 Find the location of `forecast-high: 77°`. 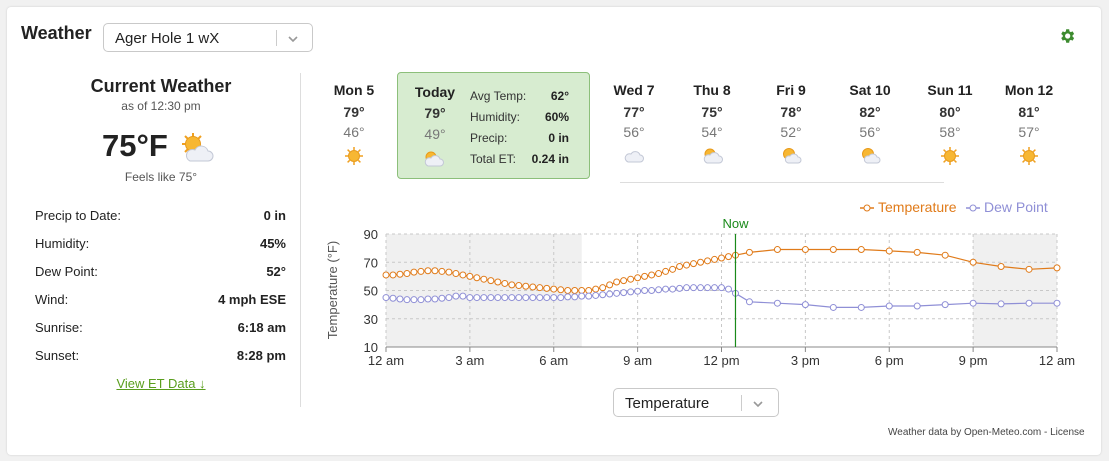

forecast-high: 77° is located at coordinates (634, 112).